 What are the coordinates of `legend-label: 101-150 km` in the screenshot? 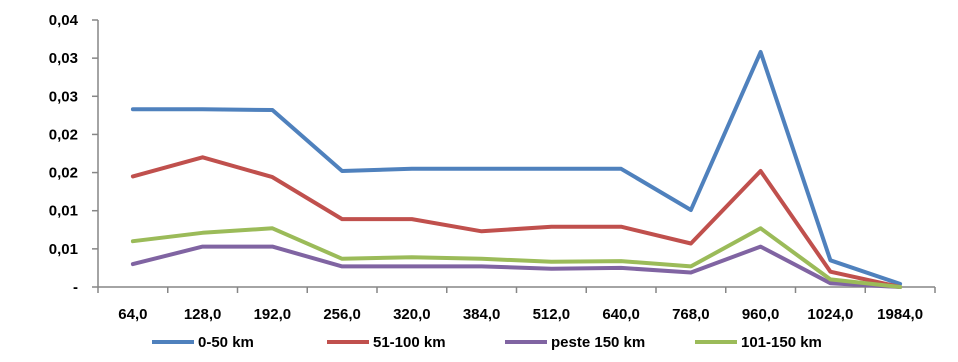 It's located at (781, 342).